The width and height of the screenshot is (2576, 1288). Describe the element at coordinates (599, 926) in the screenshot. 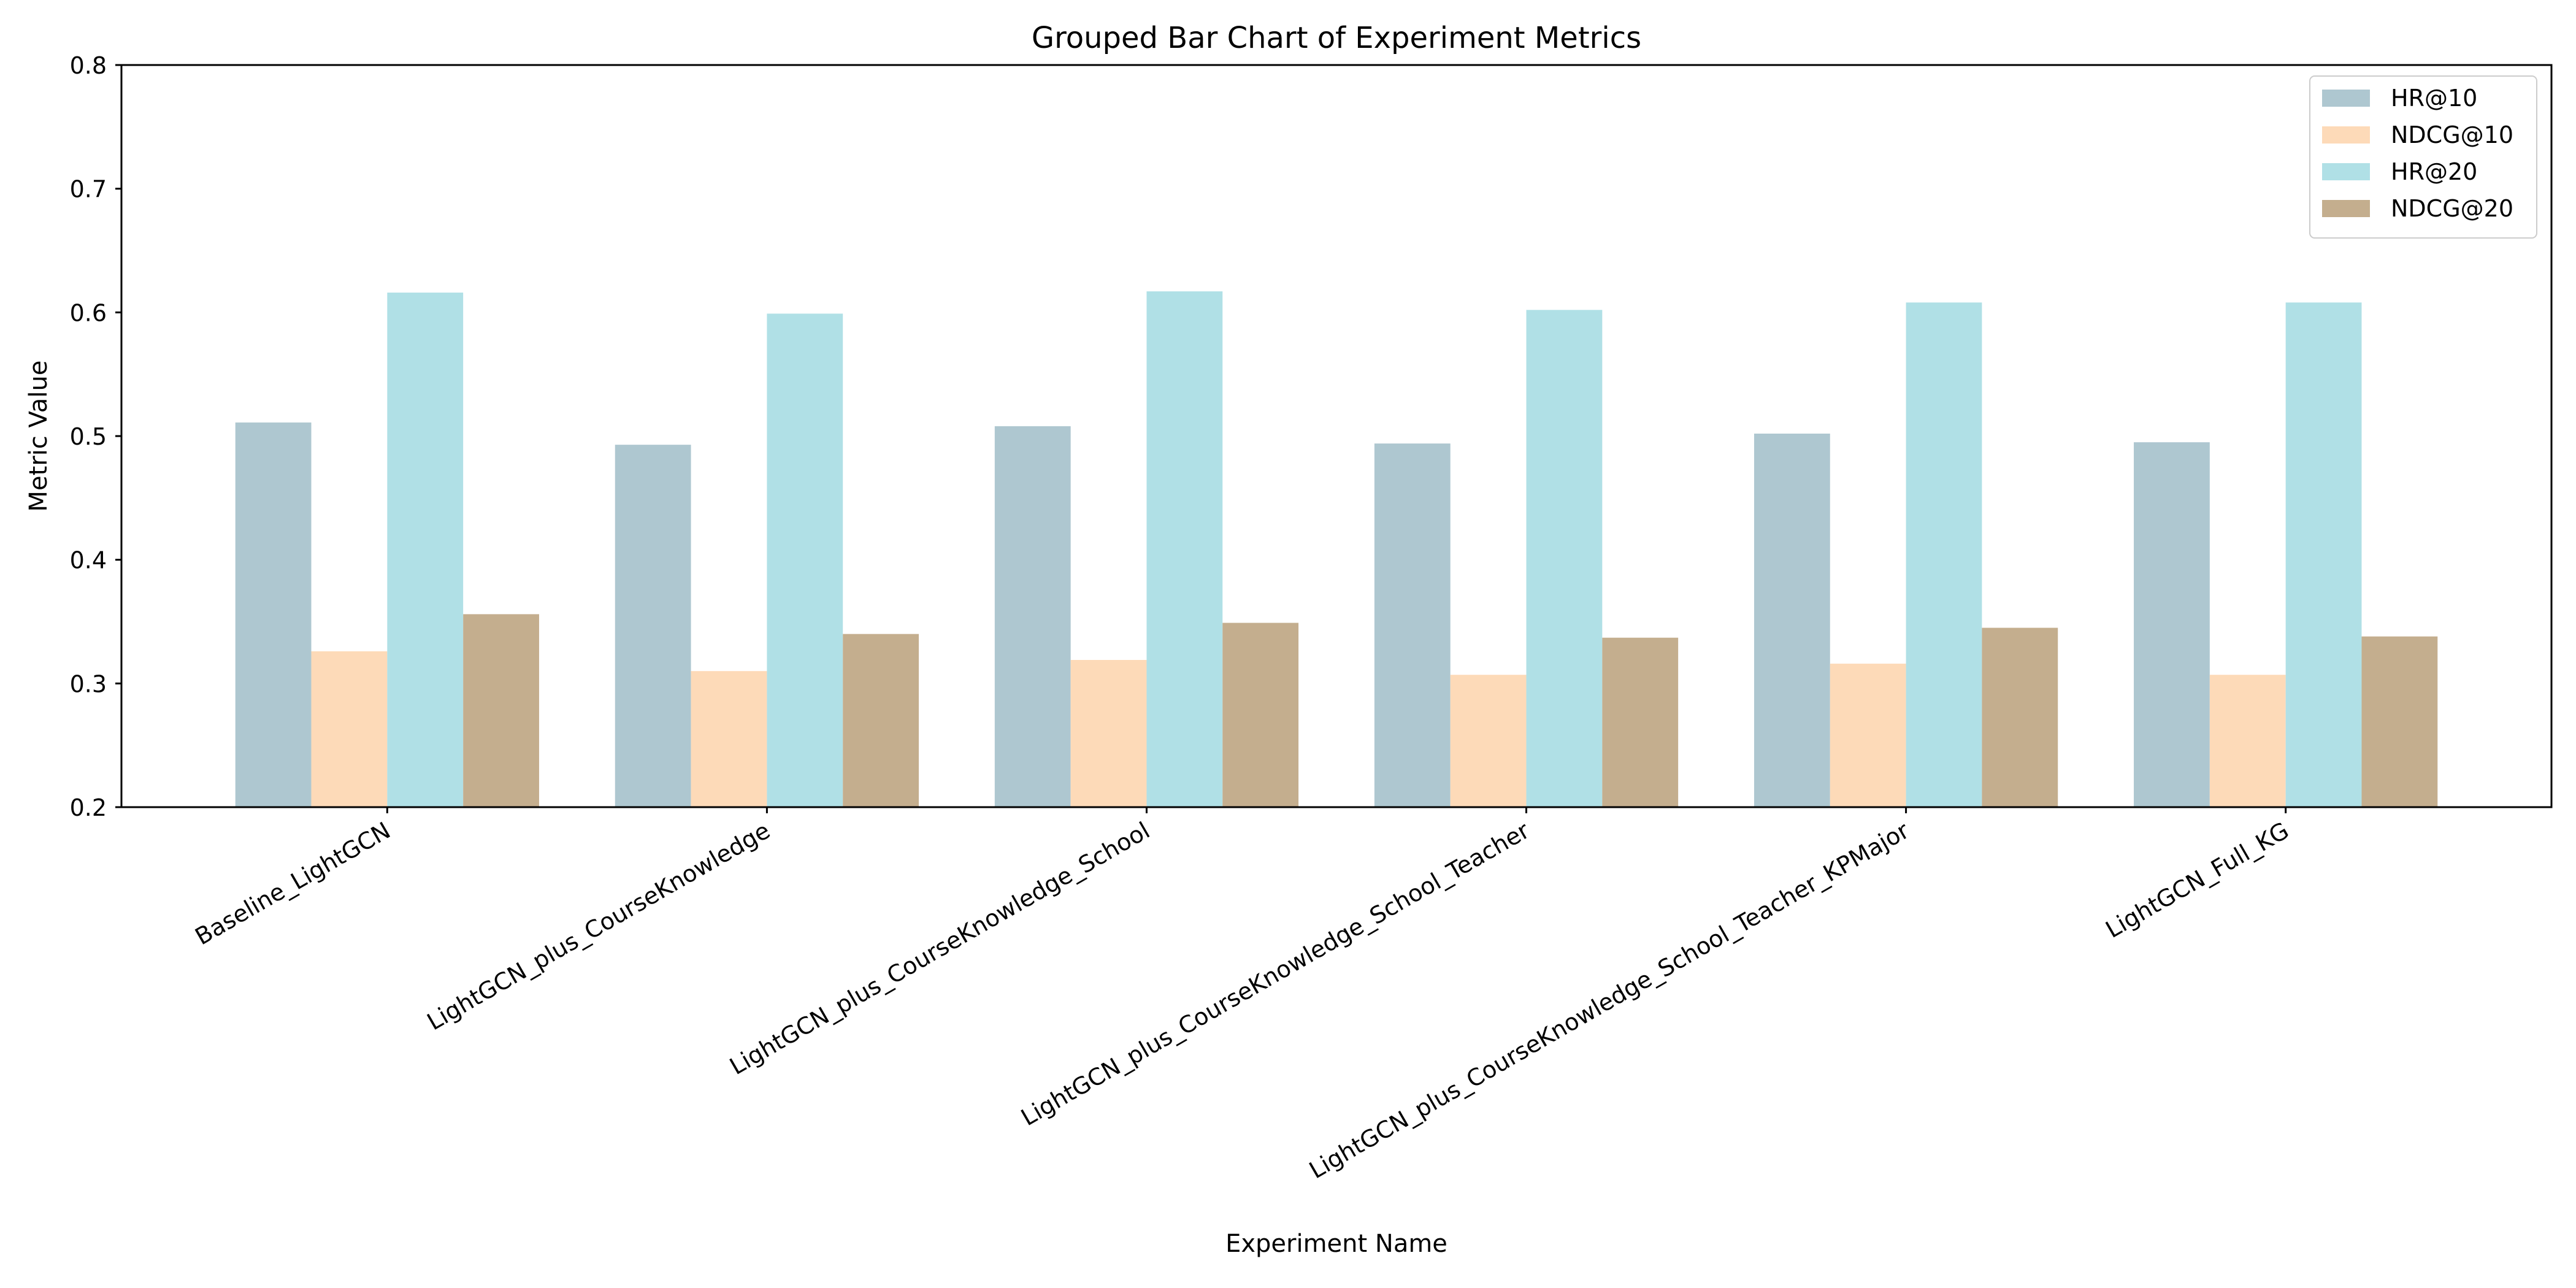

I see `x-tick-label: LightGCN_plus_CourseKnowledge` at that location.